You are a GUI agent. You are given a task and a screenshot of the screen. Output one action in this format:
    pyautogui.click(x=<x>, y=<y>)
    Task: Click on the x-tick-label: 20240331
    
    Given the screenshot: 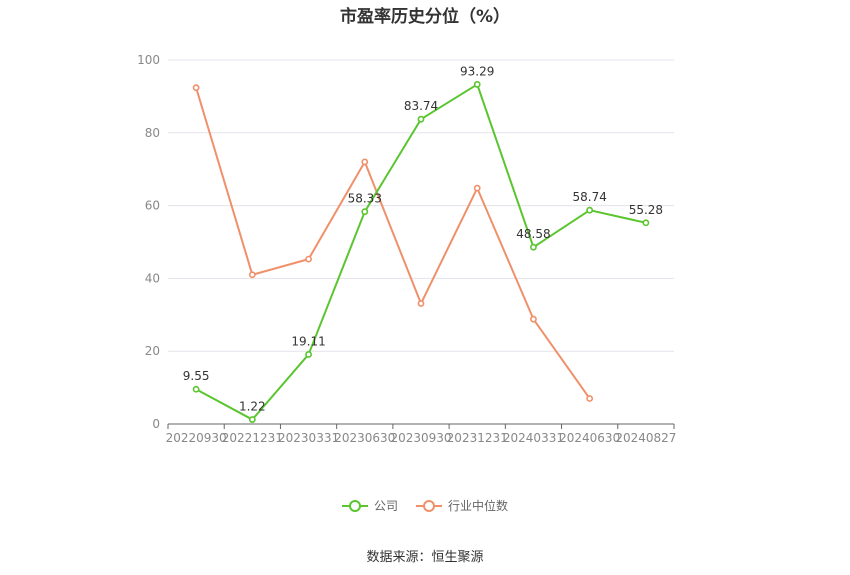 What is the action you would take?
    pyautogui.click(x=533, y=438)
    